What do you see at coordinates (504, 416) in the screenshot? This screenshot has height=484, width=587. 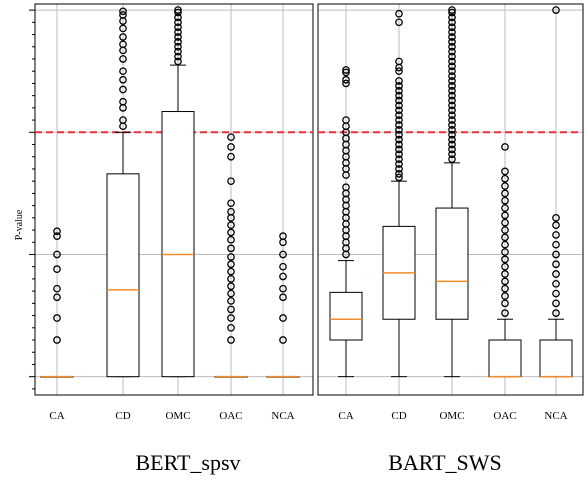 I see `x-tick-label: OAC` at bounding box center [504, 416].